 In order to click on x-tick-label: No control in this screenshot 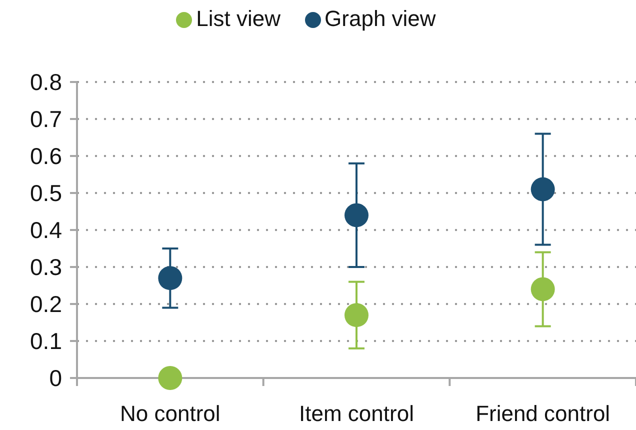, I will do `click(170, 413)`.